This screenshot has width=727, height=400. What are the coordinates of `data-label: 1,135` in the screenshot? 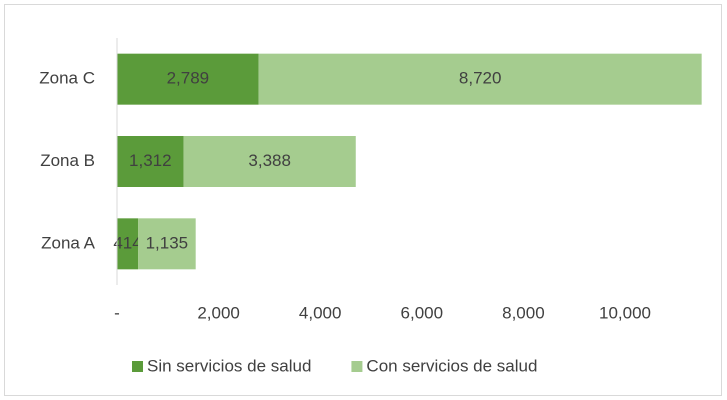 It's located at (167, 242).